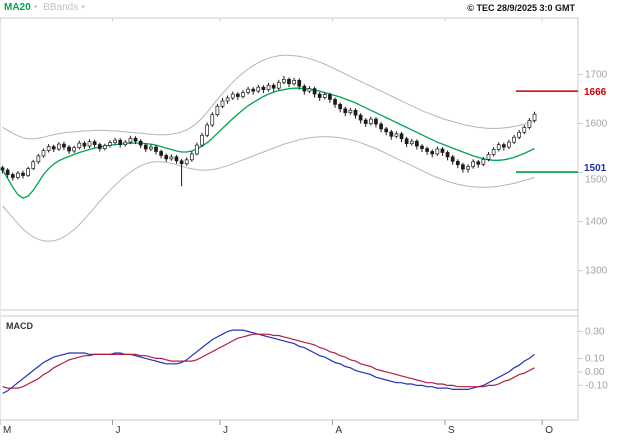  Describe the element at coordinates (595, 358) in the screenshot. I see `macd-axis-label: 0.10` at that location.